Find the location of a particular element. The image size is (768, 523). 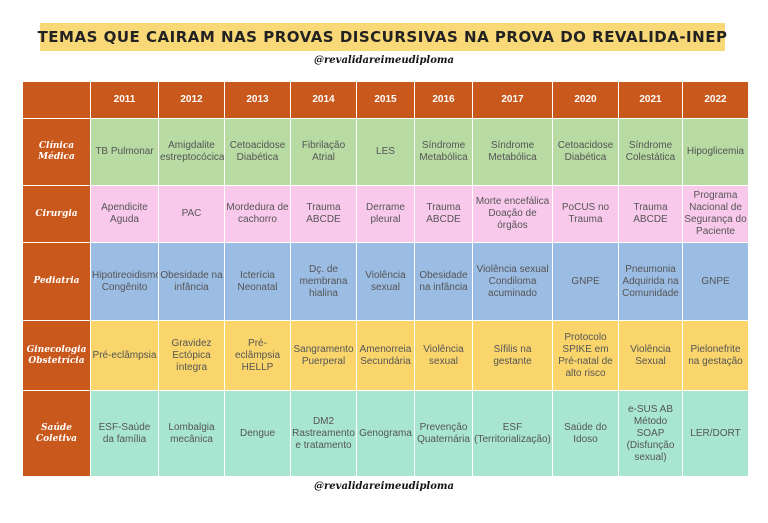

topic-cell: Morte encefálica Doação de órgãos is located at coordinates (512, 214).